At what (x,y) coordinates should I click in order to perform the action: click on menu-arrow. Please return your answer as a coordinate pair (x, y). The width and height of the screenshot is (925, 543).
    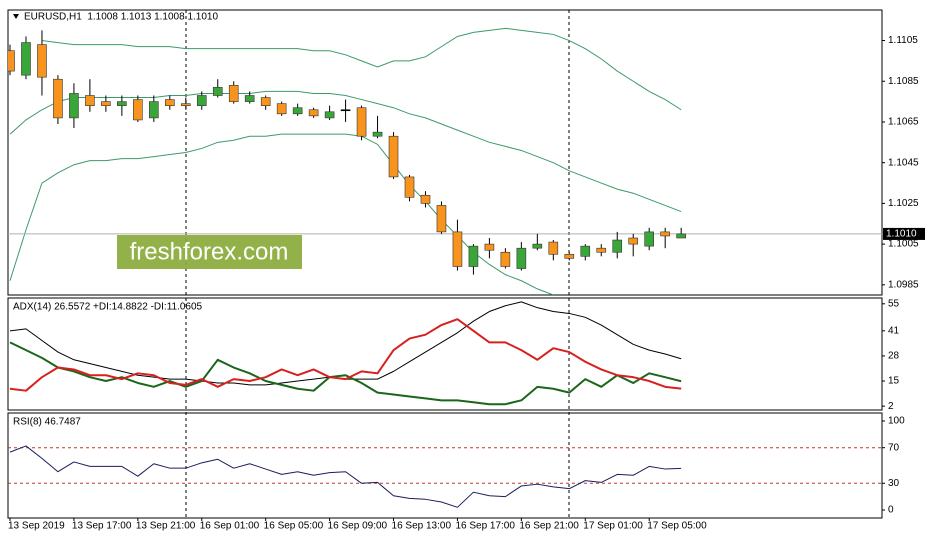
    Looking at the image, I should click on (16, 16).